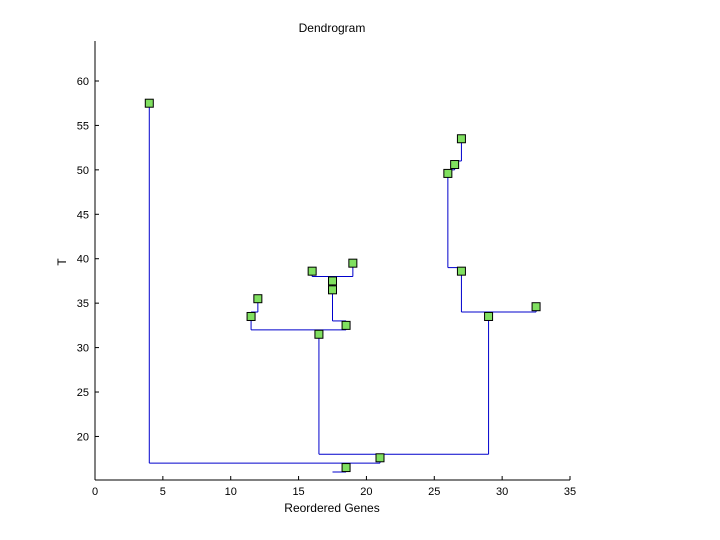  What do you see at coordinates (83, 171) in the screenshot?
I see `y-tick-label: 50` at bounding box center [83, 171].